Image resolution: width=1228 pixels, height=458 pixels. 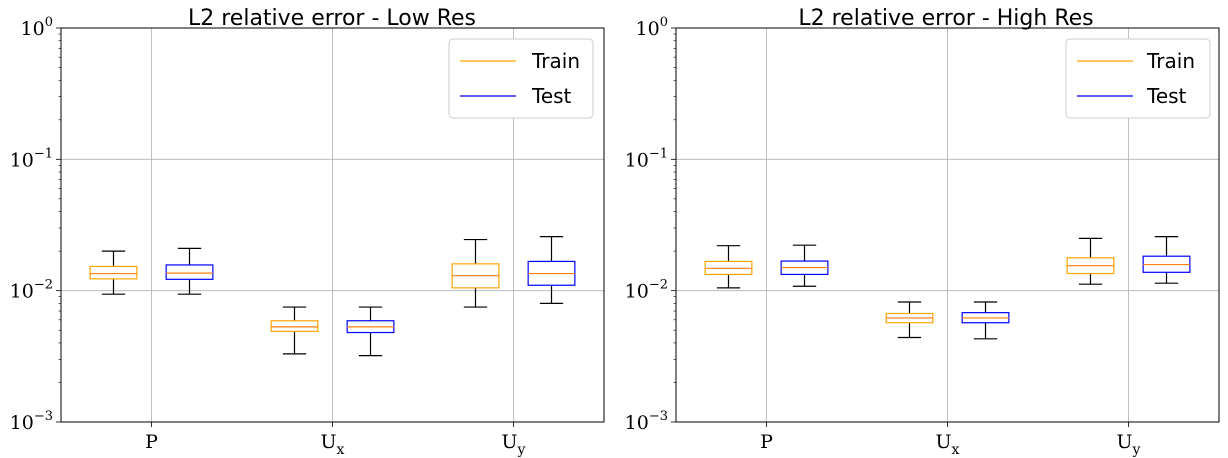 What do you see at coordinates (189, 272) in the screenshot?
I see `box-test` at bounding box center [189, 272].